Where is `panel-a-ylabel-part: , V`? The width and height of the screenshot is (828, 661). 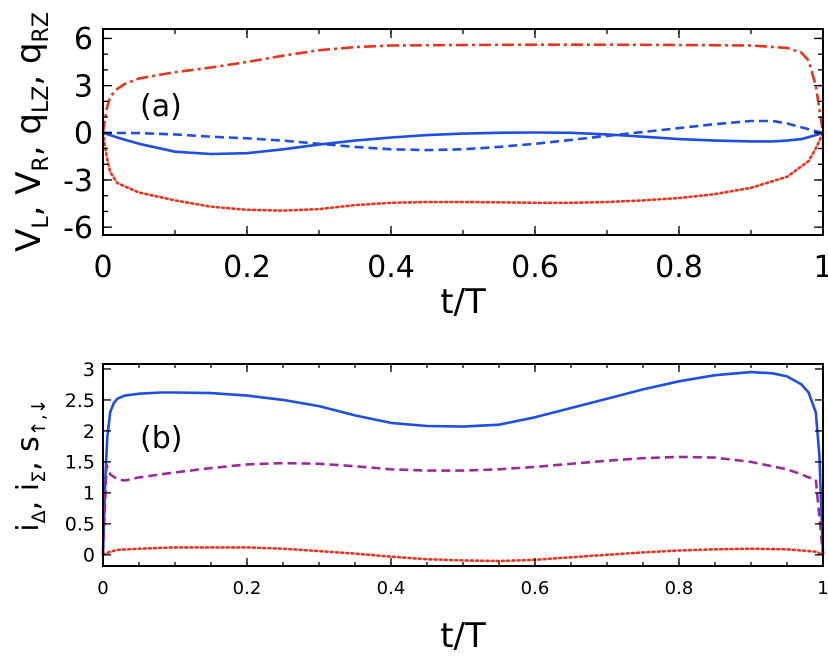
panel-a-ylabel-part: , V is located at coordinates (29, 193).